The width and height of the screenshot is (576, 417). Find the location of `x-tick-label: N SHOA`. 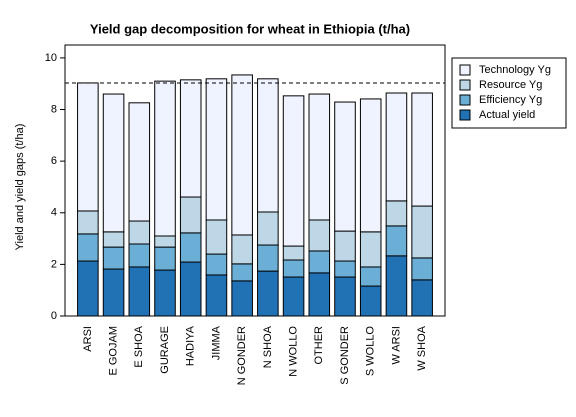

x-tick-label: N SHOA is located at coordinates (268, 346).